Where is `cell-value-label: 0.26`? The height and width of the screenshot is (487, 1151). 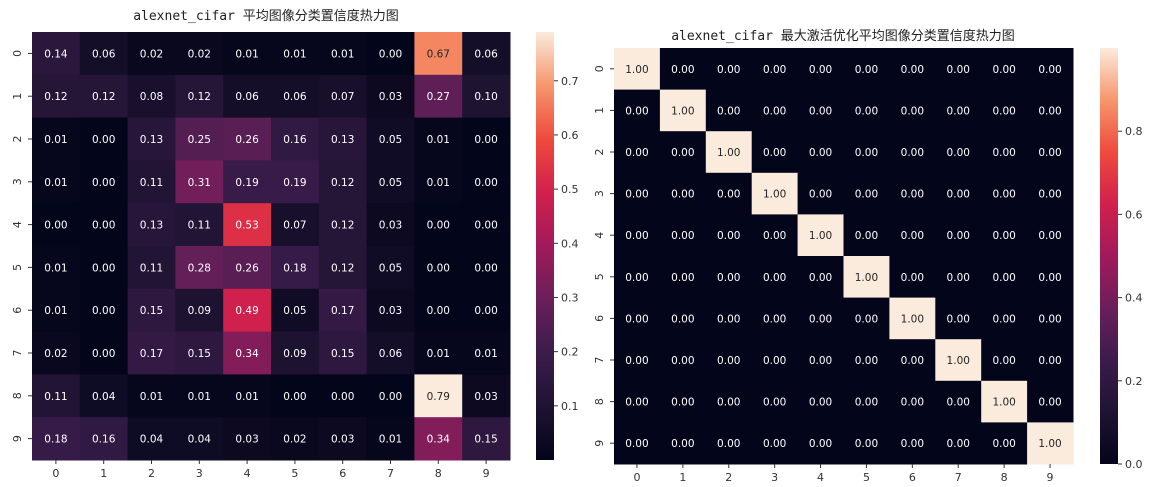
cell-value-label: 0.26 is located at coordinates (247, 268).